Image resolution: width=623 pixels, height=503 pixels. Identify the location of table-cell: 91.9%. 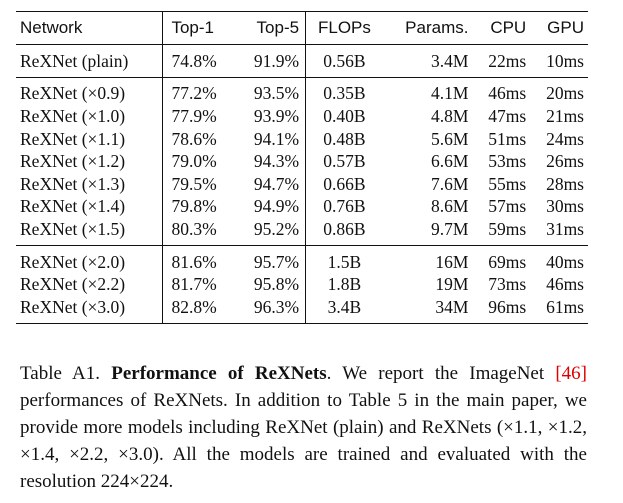
(271, 61).